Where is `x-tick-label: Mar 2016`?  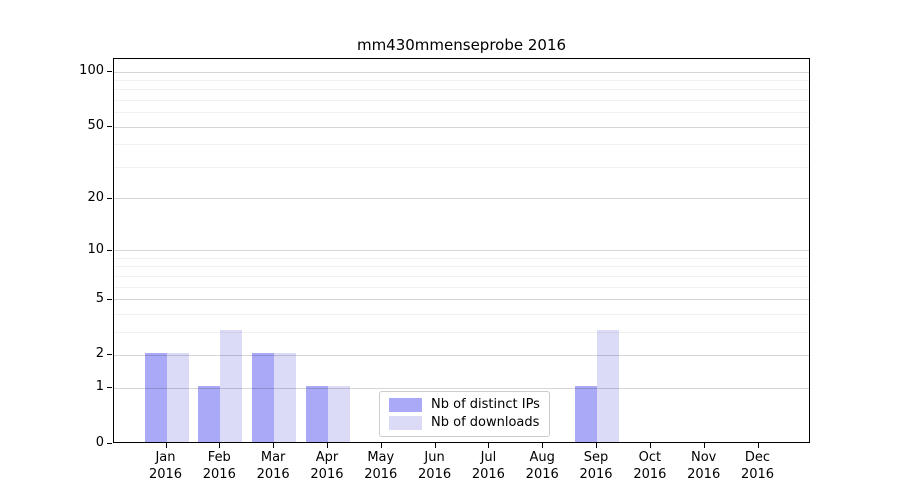 x-tick-label: Mar 2016 is located at coordinates (273, 466).